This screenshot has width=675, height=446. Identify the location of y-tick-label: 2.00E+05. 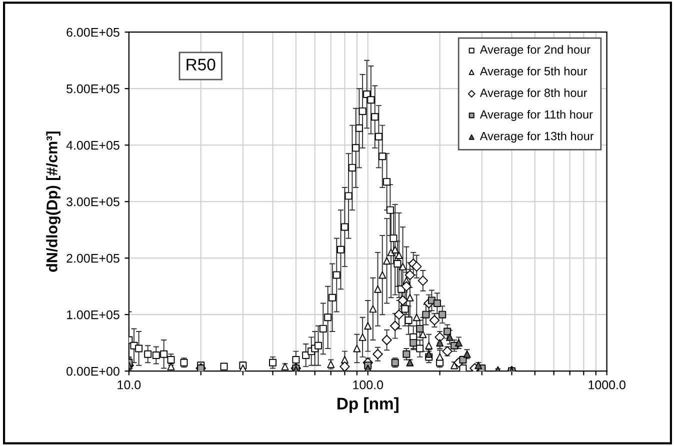
(93, 258).